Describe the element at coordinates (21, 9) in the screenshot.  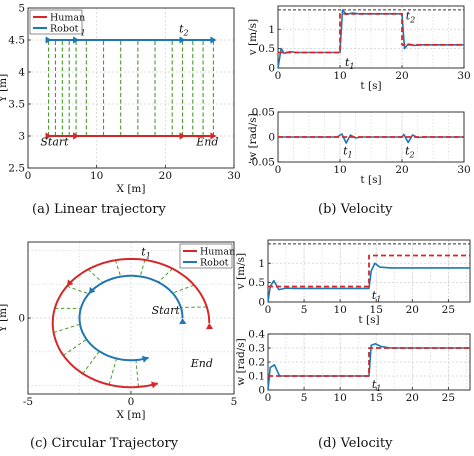
I see `y-tick-label: 5` at that location.